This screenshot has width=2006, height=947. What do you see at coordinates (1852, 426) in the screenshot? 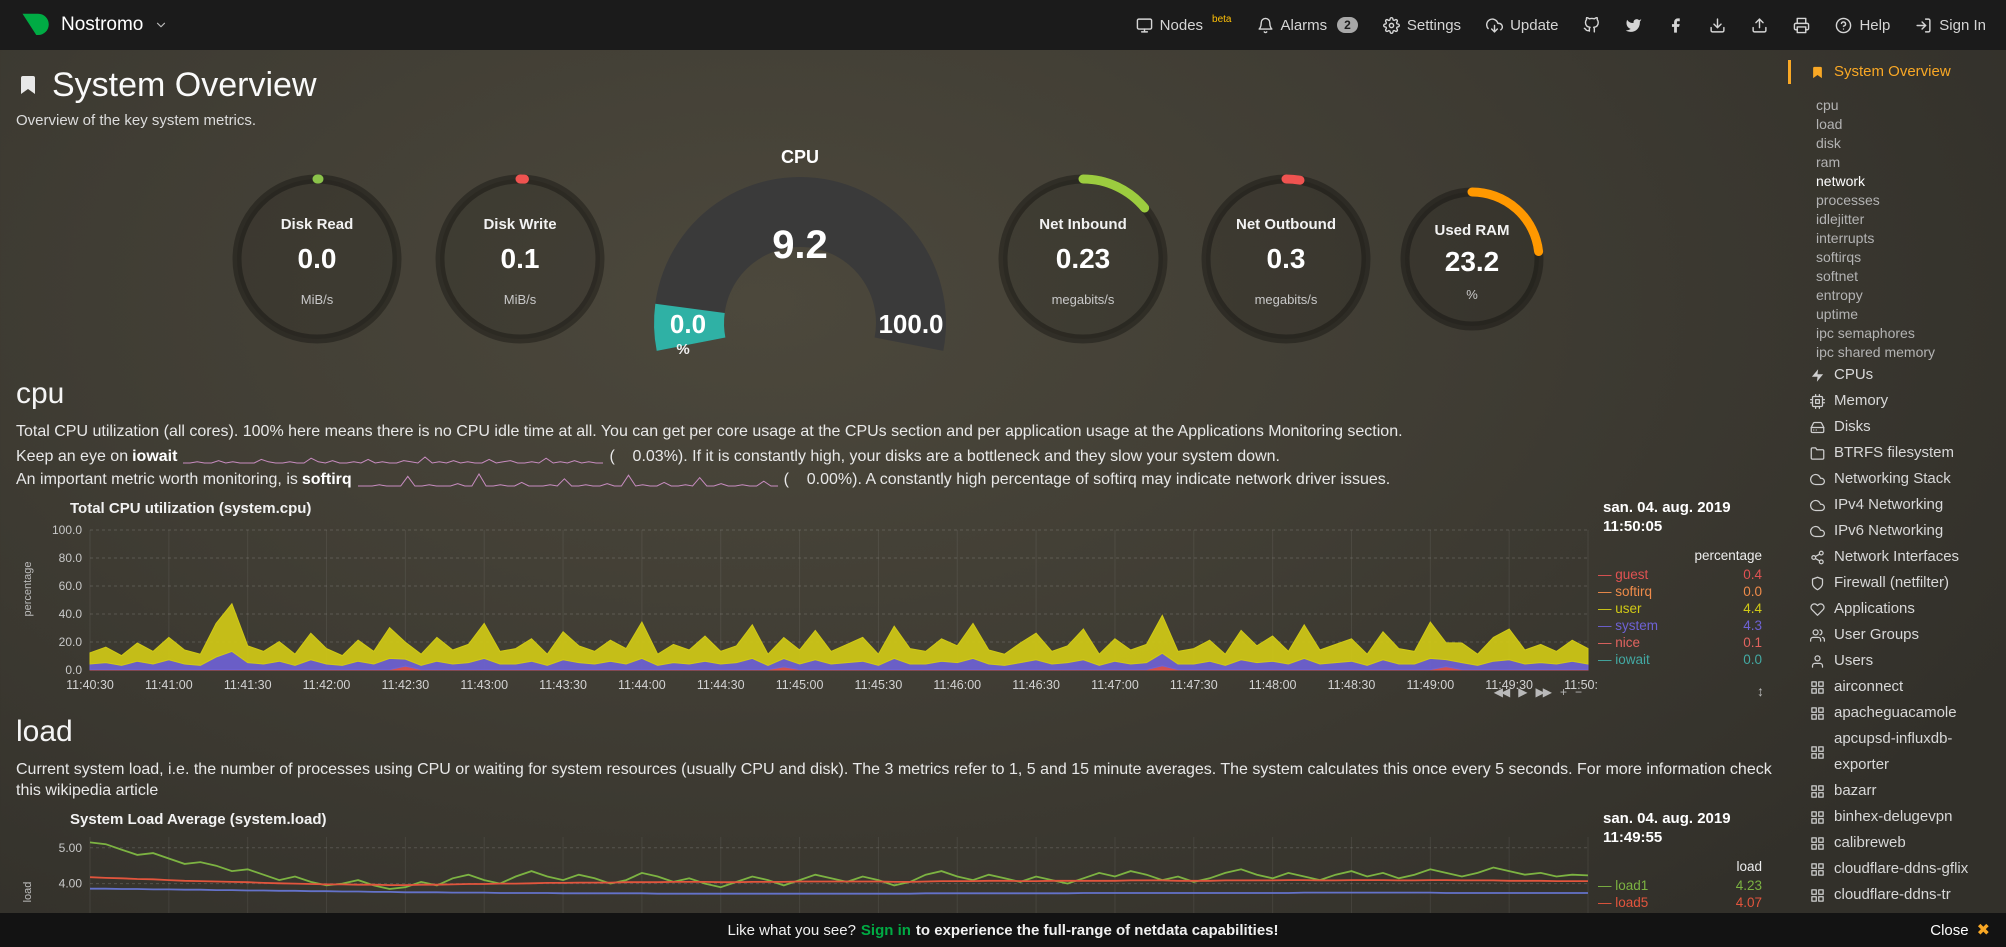
I see `sidebar-item-label: Disks` at bounding box center [1852, 426].